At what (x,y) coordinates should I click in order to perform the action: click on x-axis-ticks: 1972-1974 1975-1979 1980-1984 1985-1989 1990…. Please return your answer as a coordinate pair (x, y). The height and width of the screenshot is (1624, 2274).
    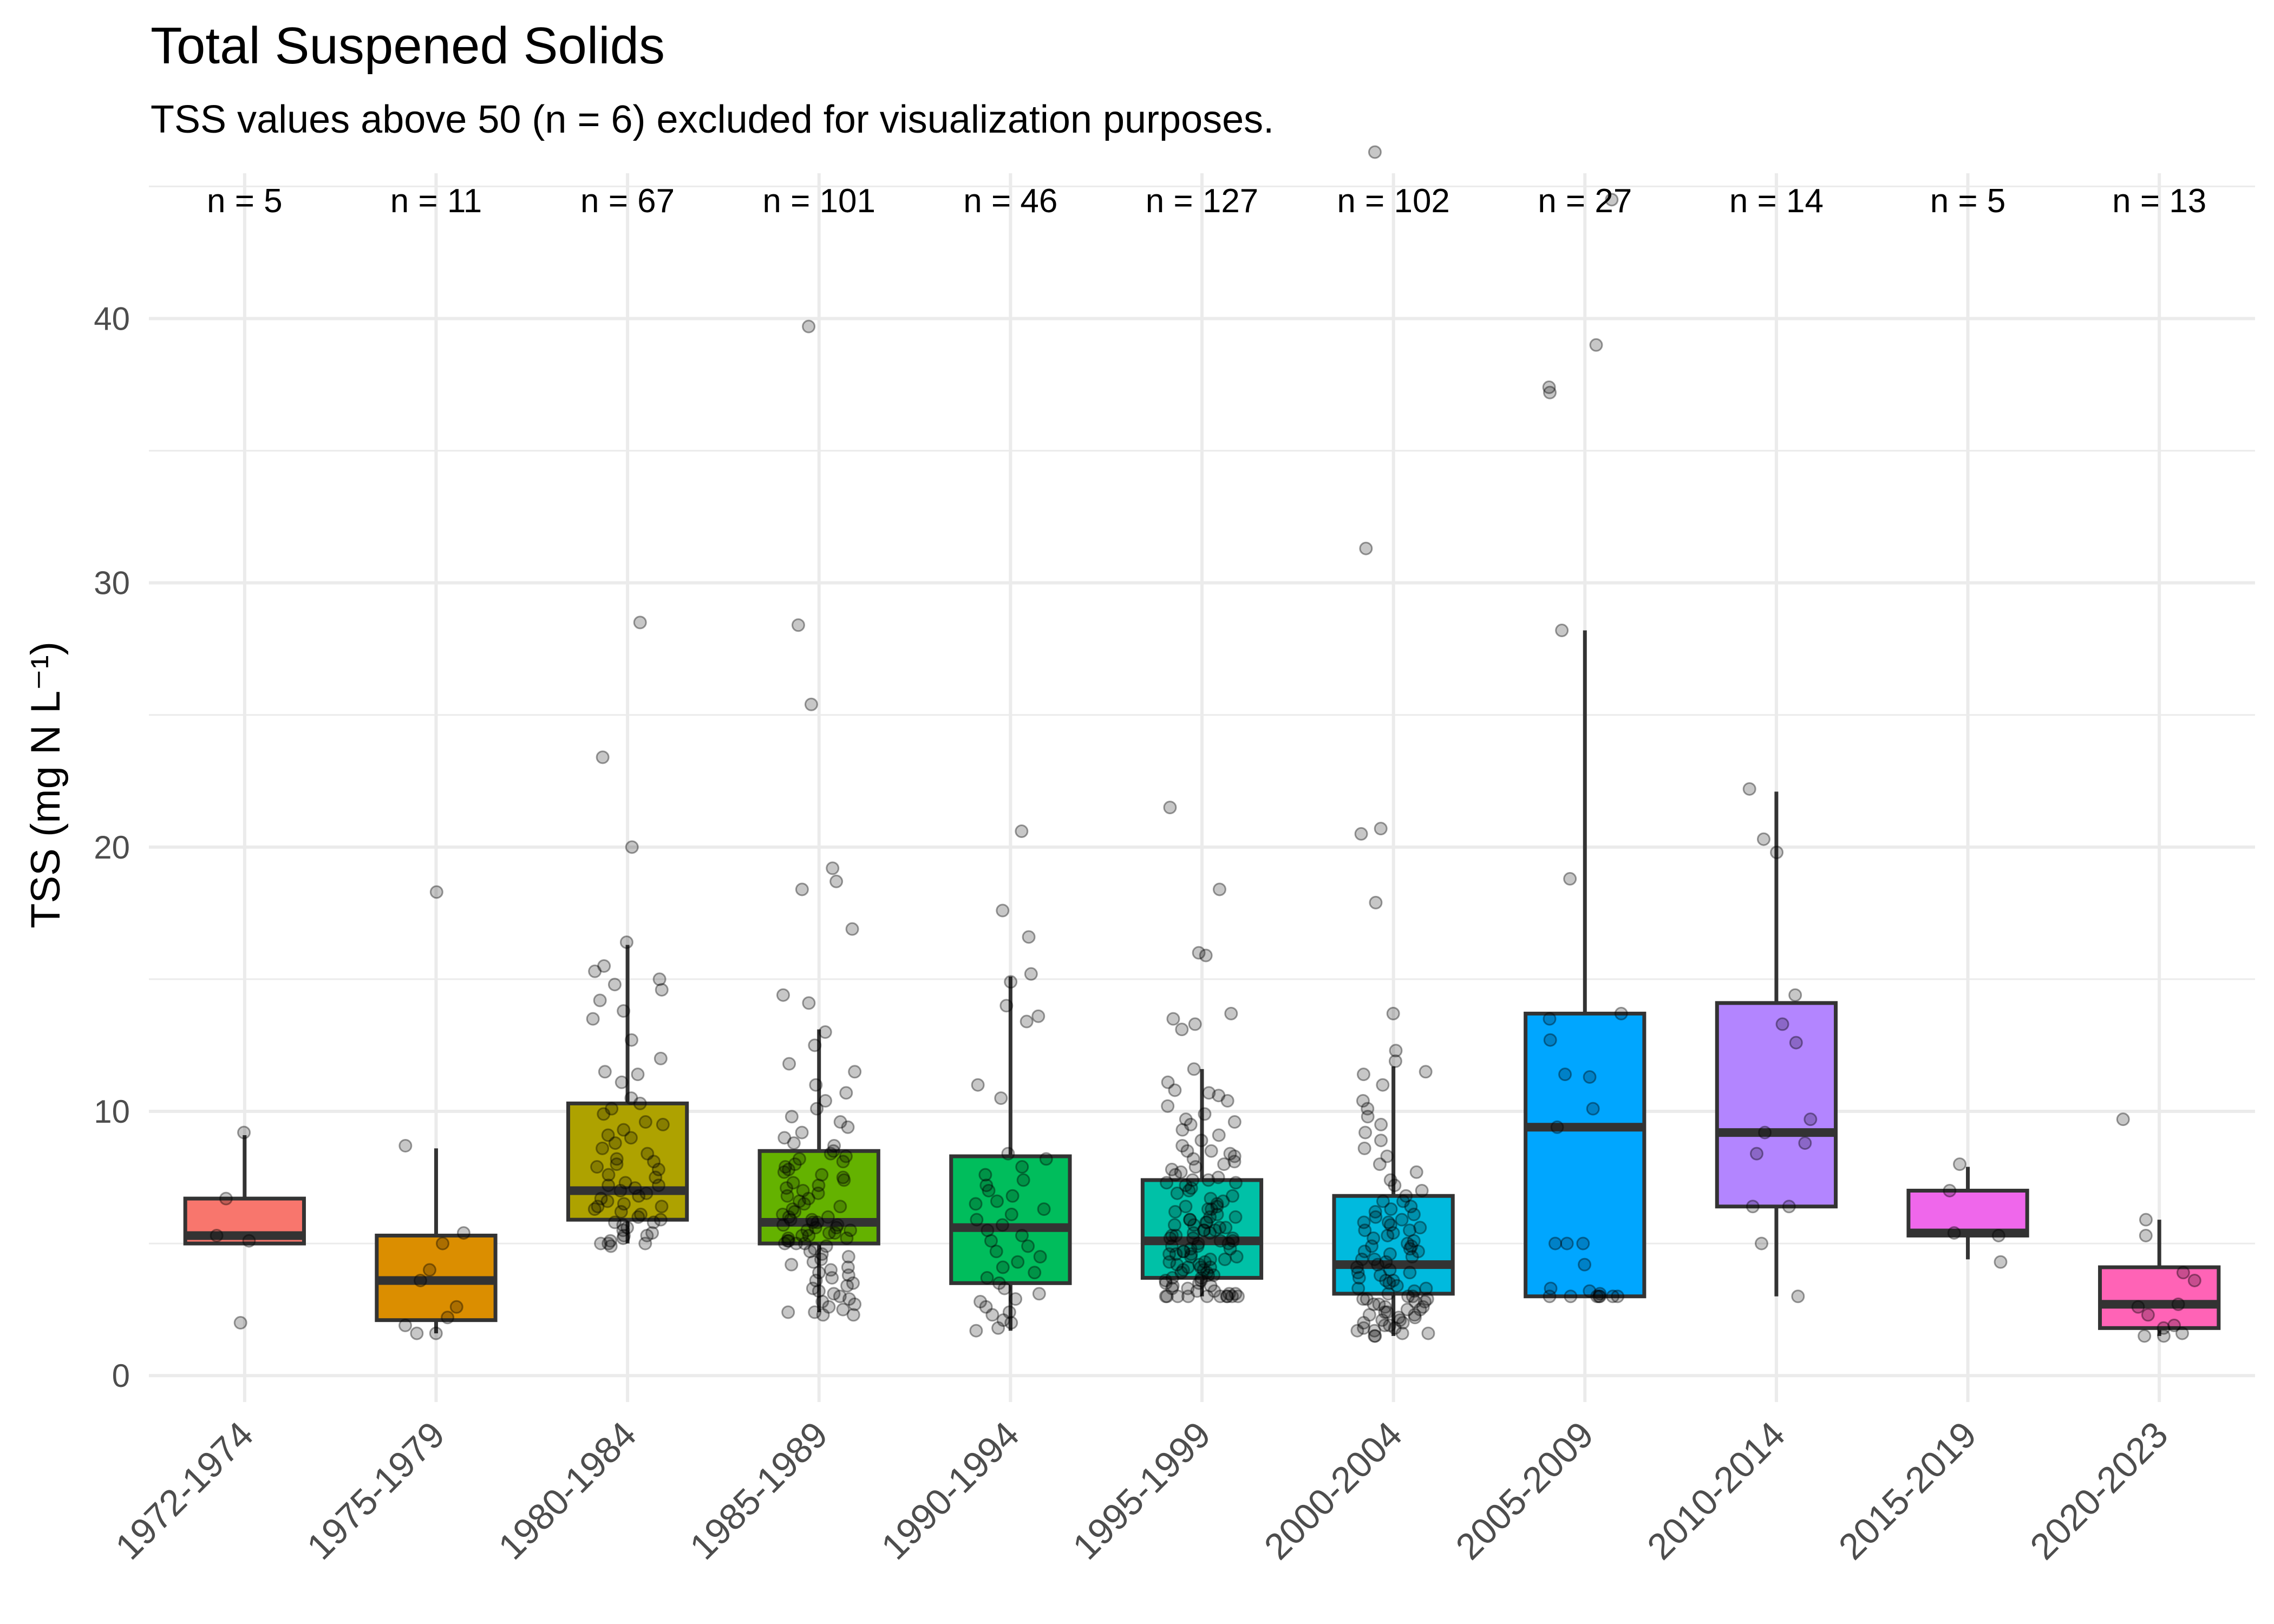
    Looking at the image, I should click on (1142, 1491).